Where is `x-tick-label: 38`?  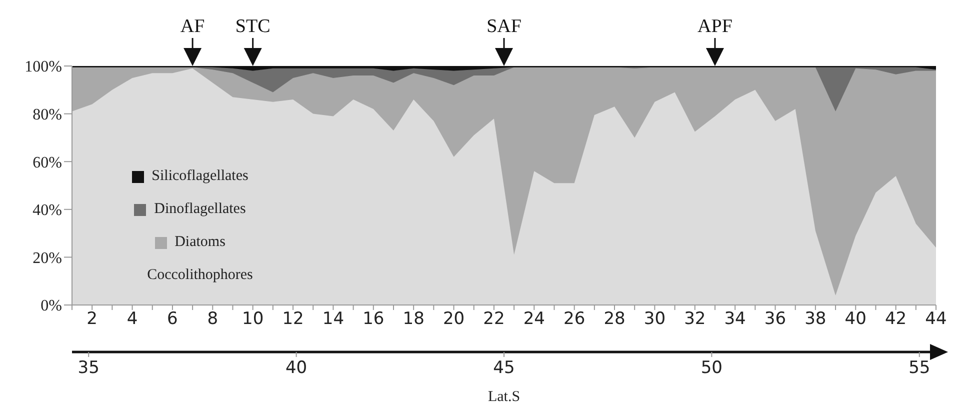
x-tick-label: 38 is located at coordinates (815, 319).